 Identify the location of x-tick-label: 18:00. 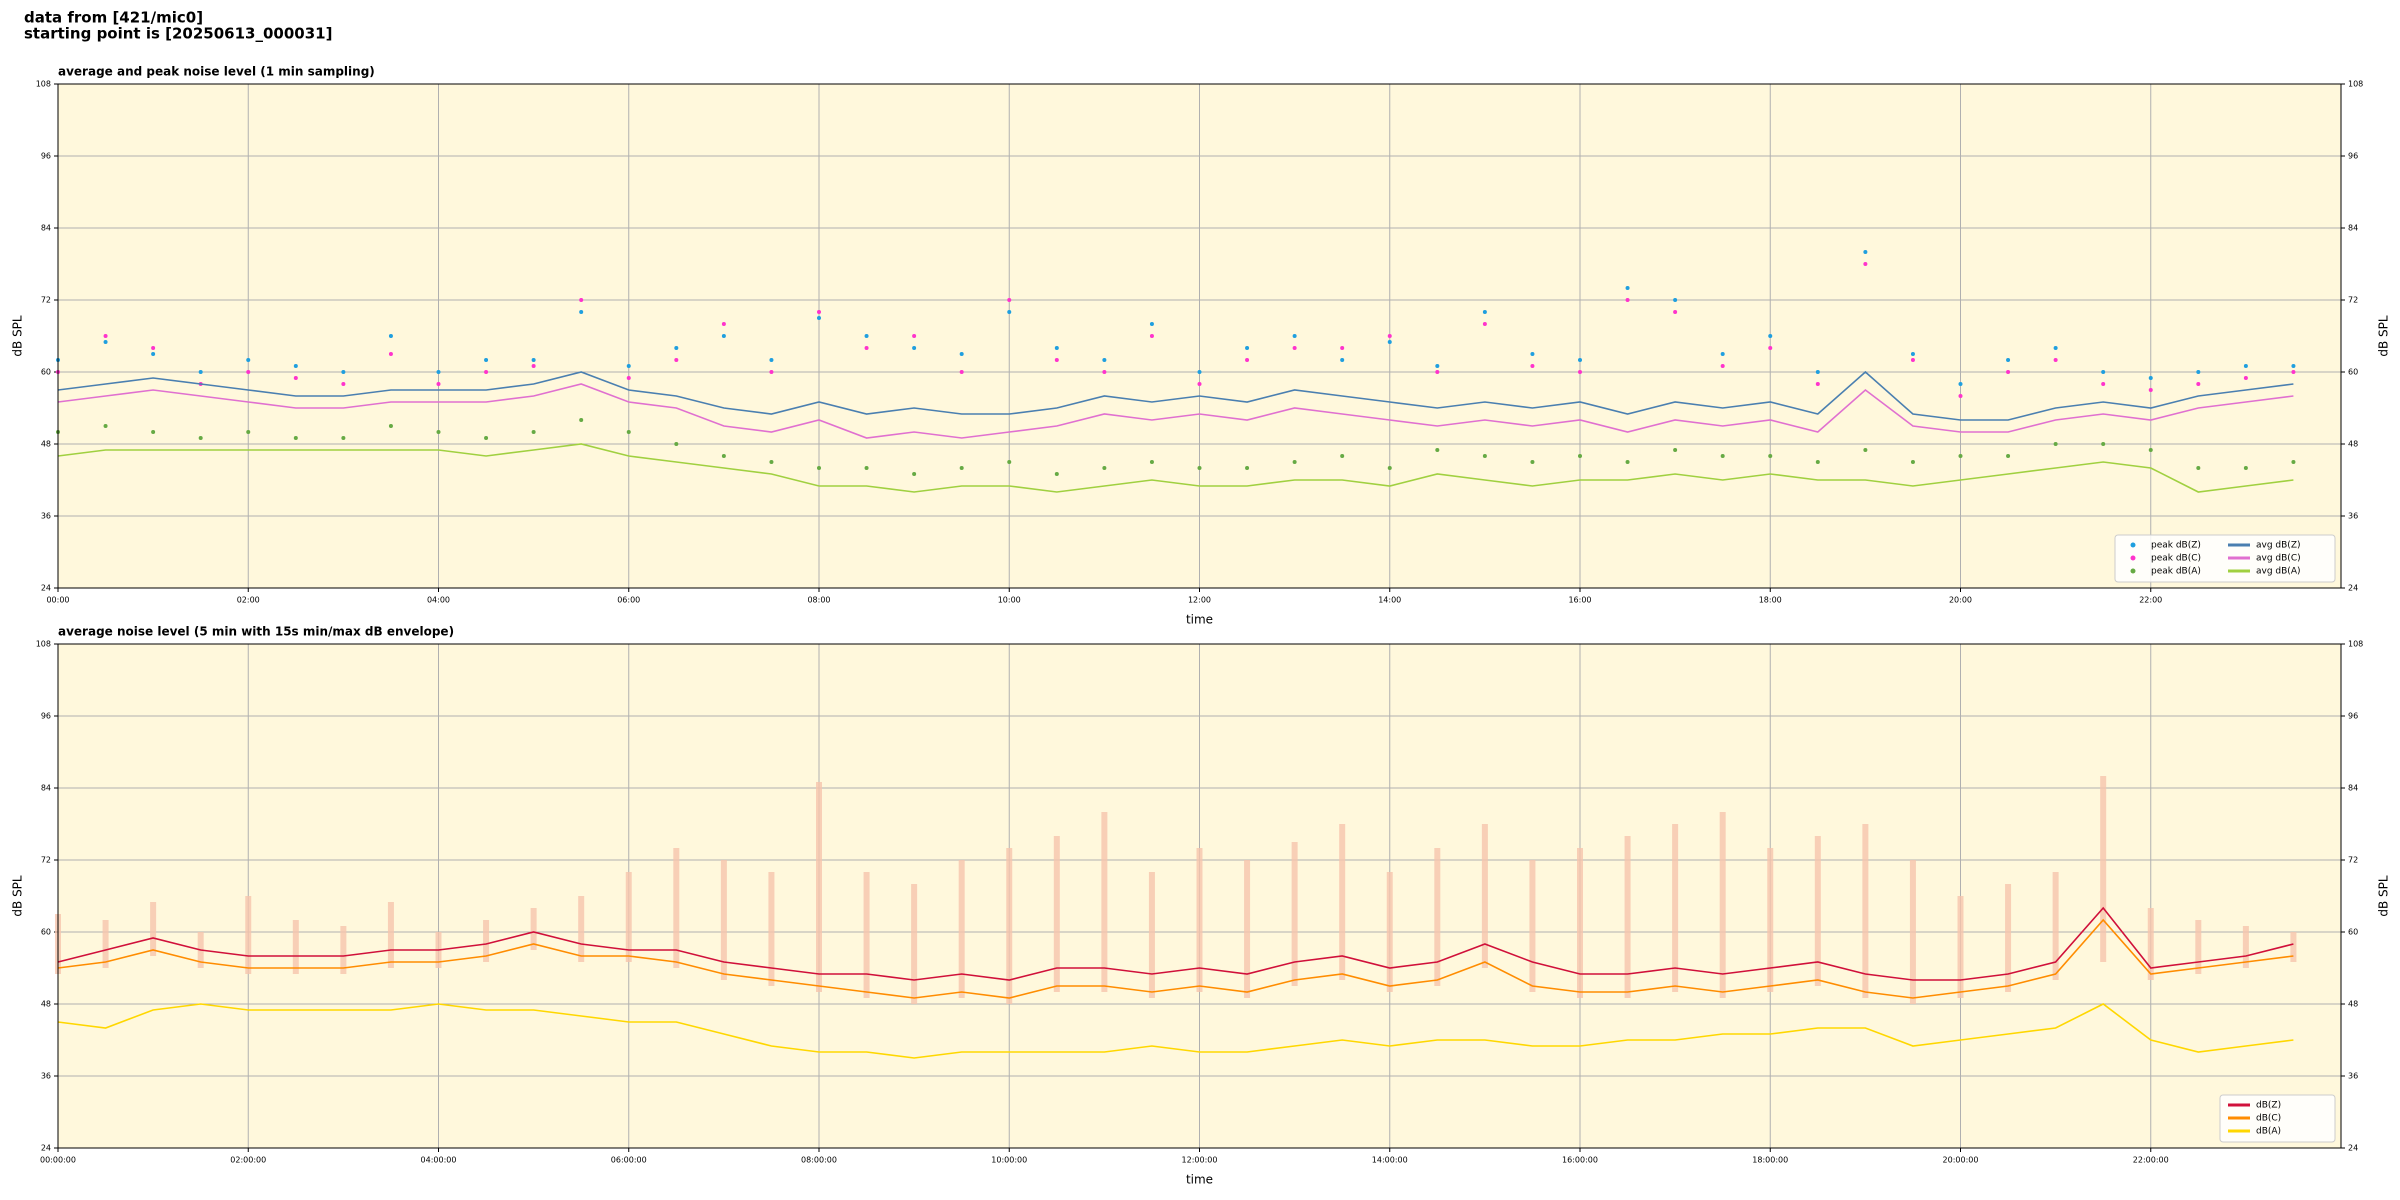
(1770, 600).